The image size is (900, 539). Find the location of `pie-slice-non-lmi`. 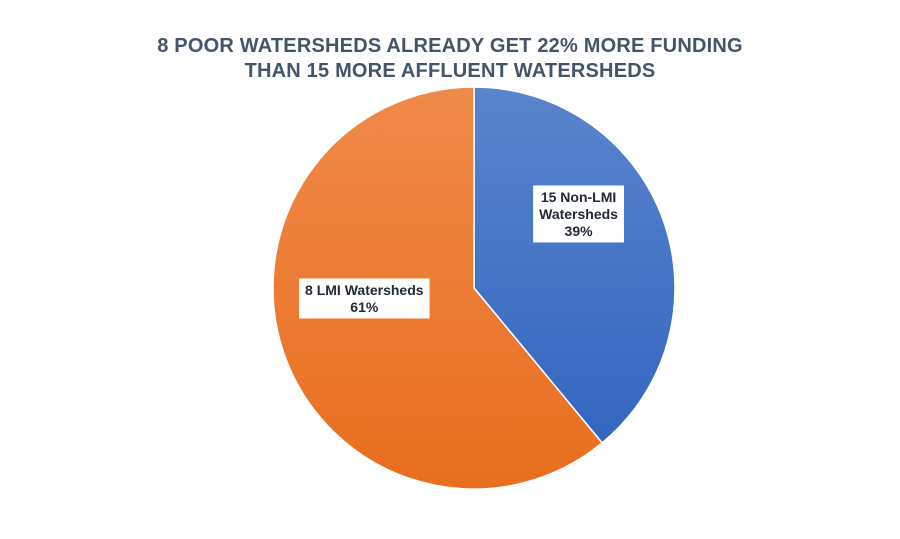

pie-slice-non-lmi is located at coordinates (574, 265).